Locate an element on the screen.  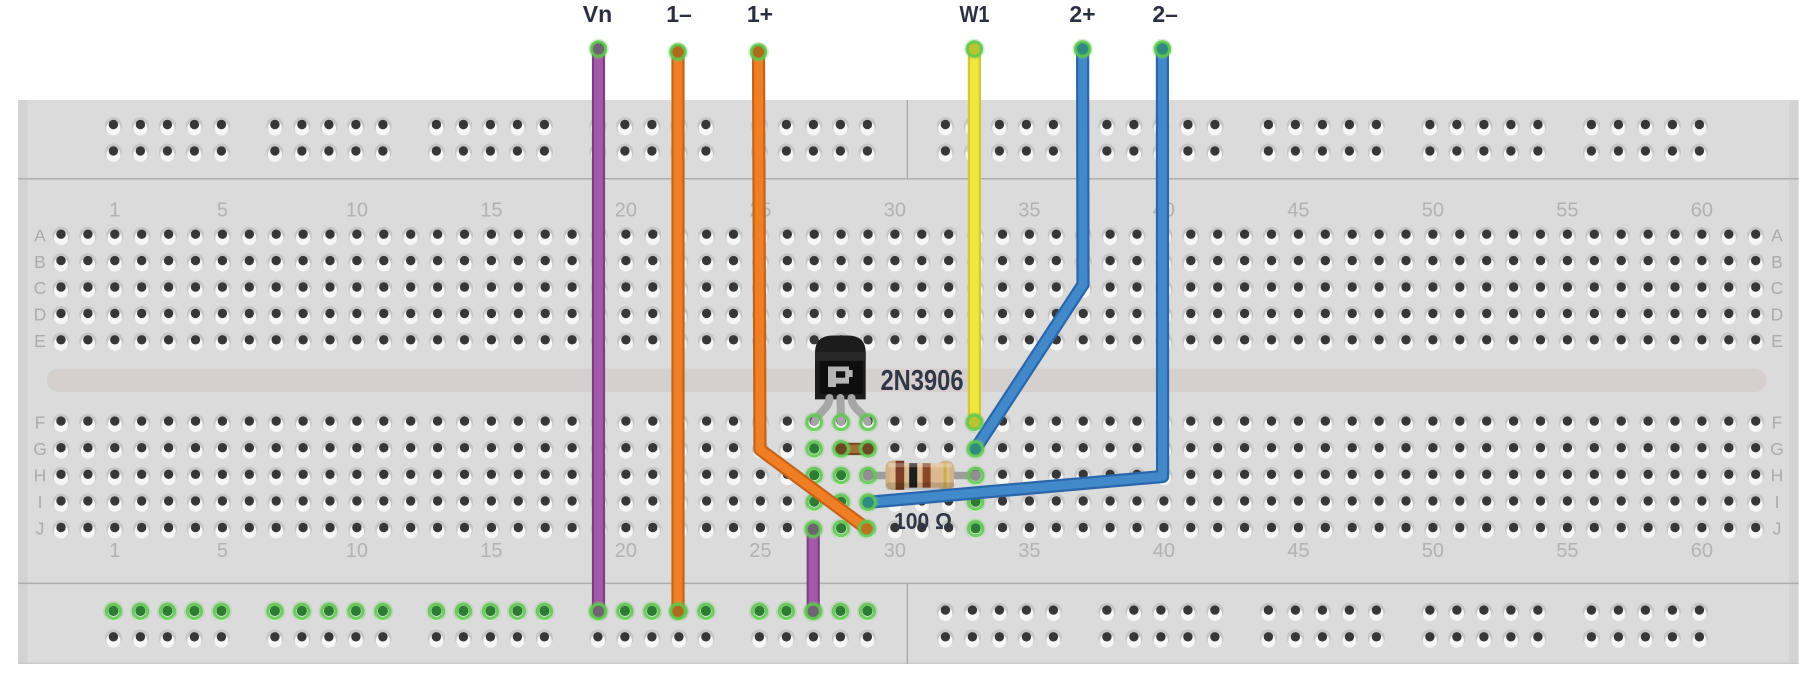
svg-text: 1– is located at coordinates (679, 14).